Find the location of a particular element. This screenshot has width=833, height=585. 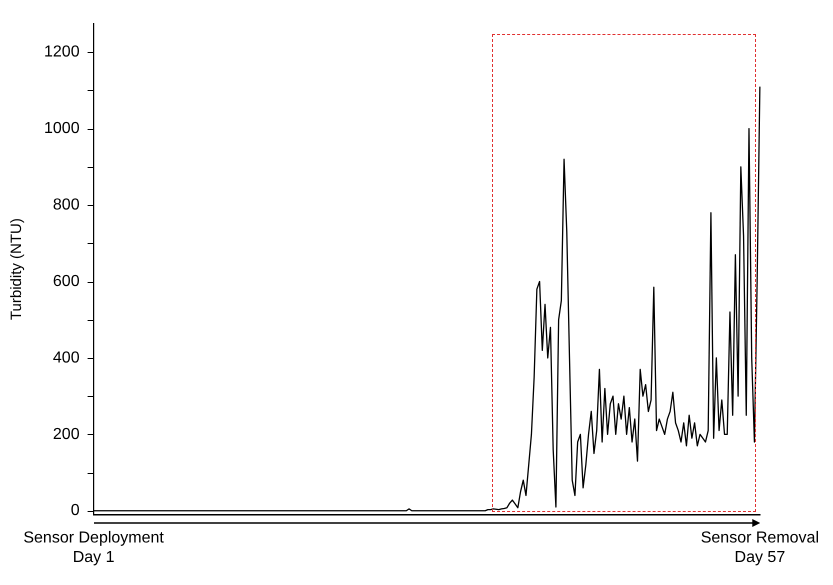

y-tick-label: 800 is located at coordinates (66, 205).